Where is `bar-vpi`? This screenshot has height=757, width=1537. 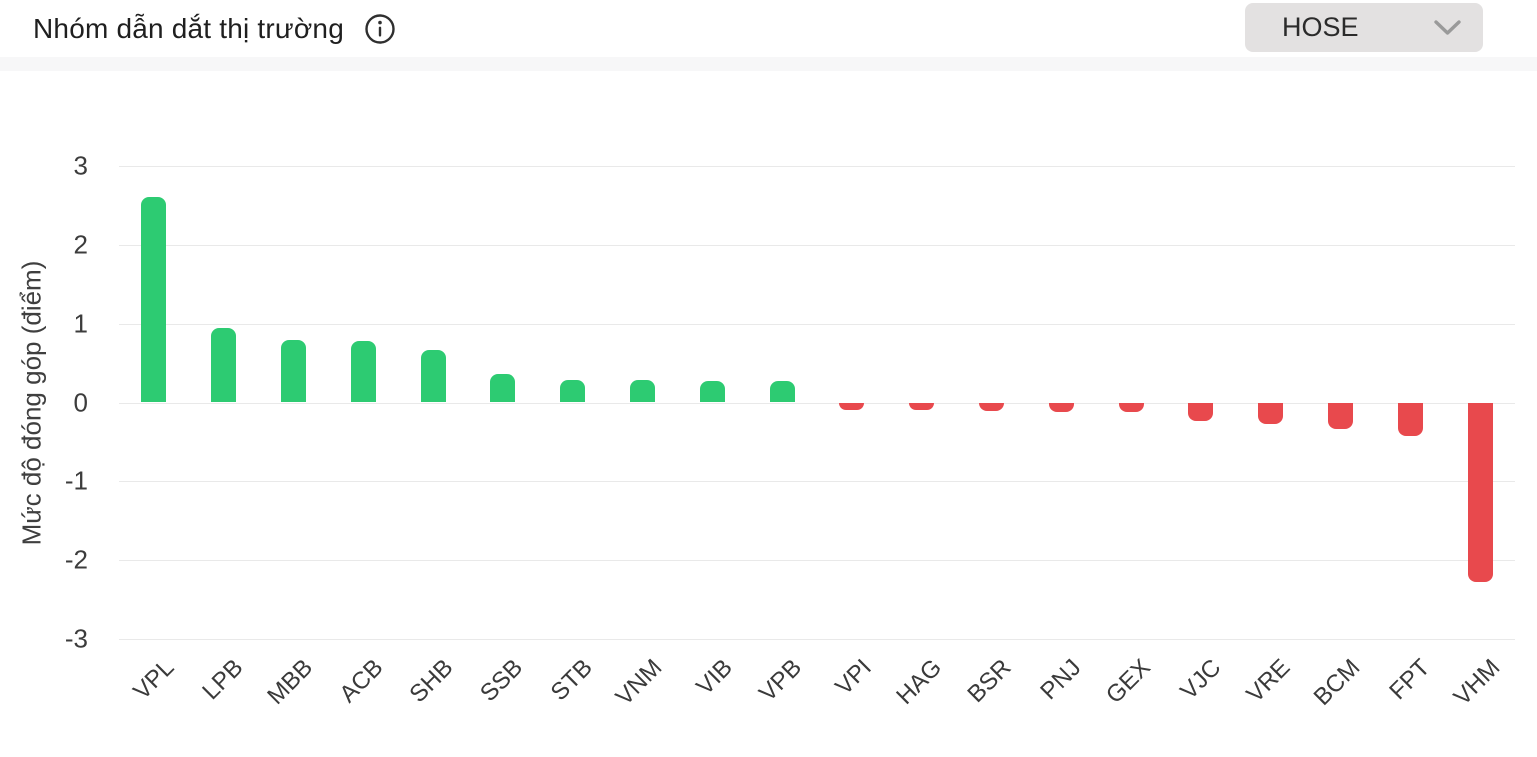 bar-vpi is located at coordinates (852, 406).